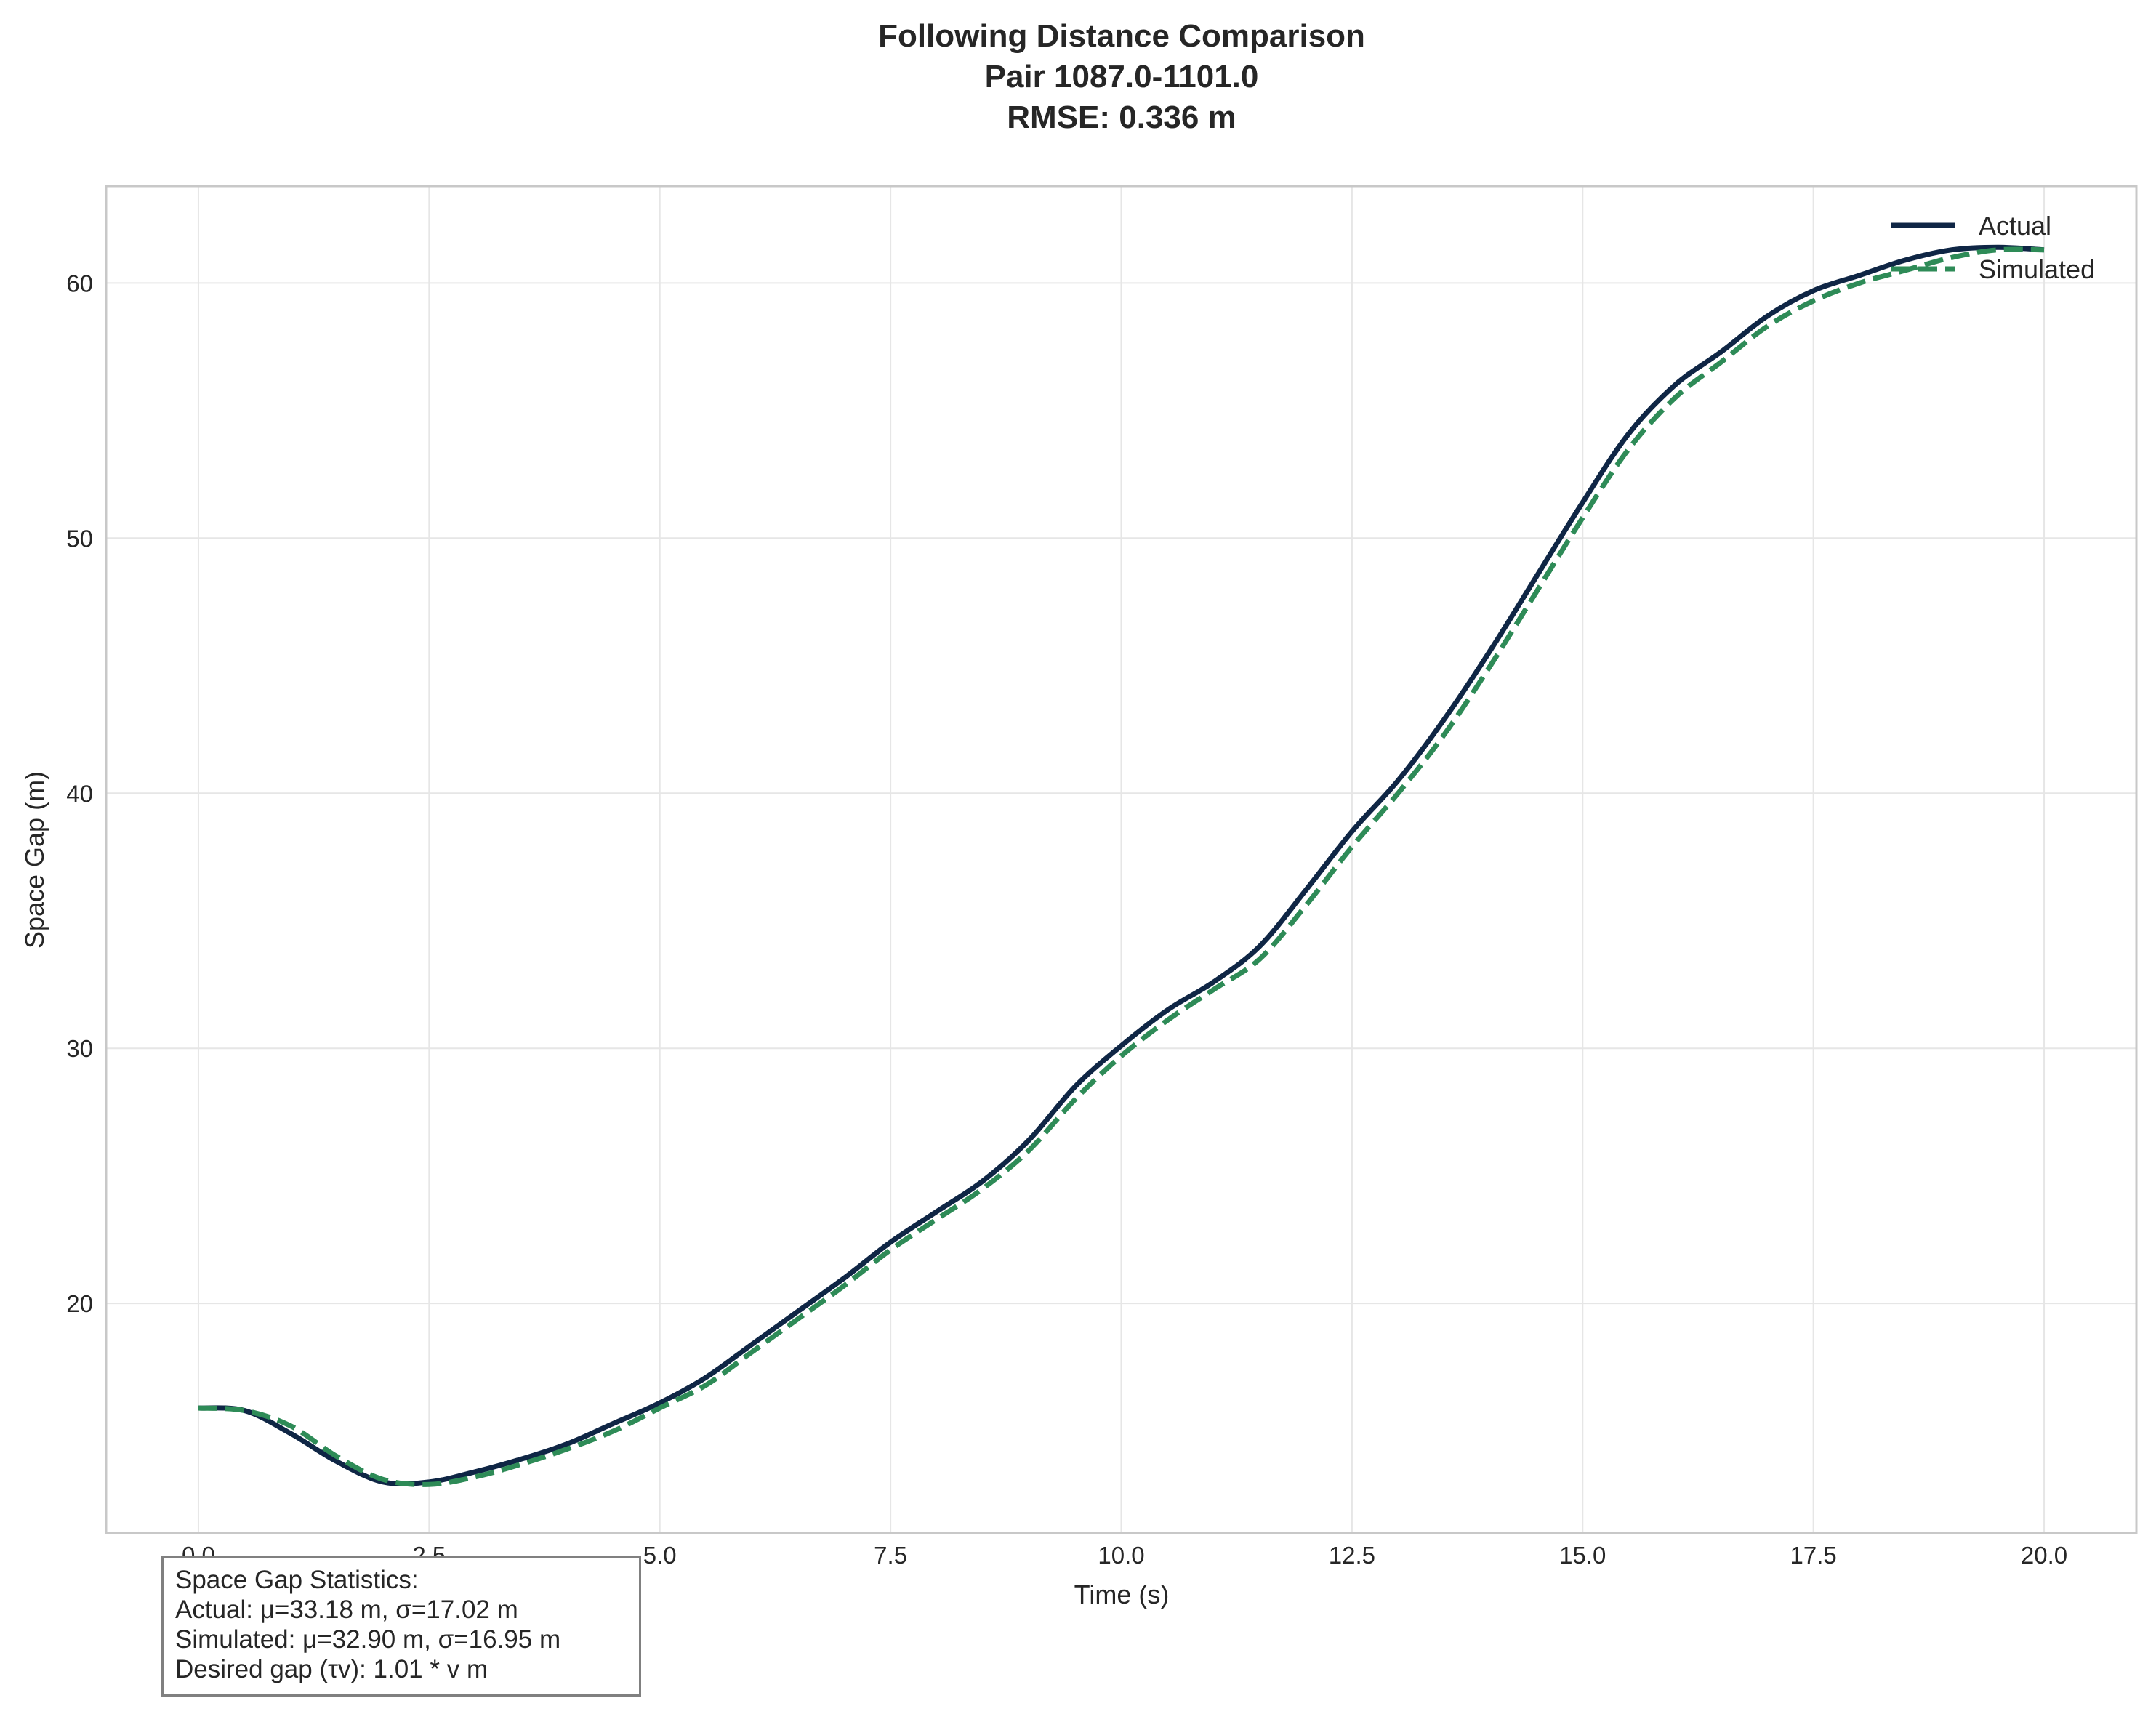 The image size is (2156, 1714). Describe the element at coordinates (1352, 1556) in the screenshot. I see `x-tick-label: 12.5` at that location.